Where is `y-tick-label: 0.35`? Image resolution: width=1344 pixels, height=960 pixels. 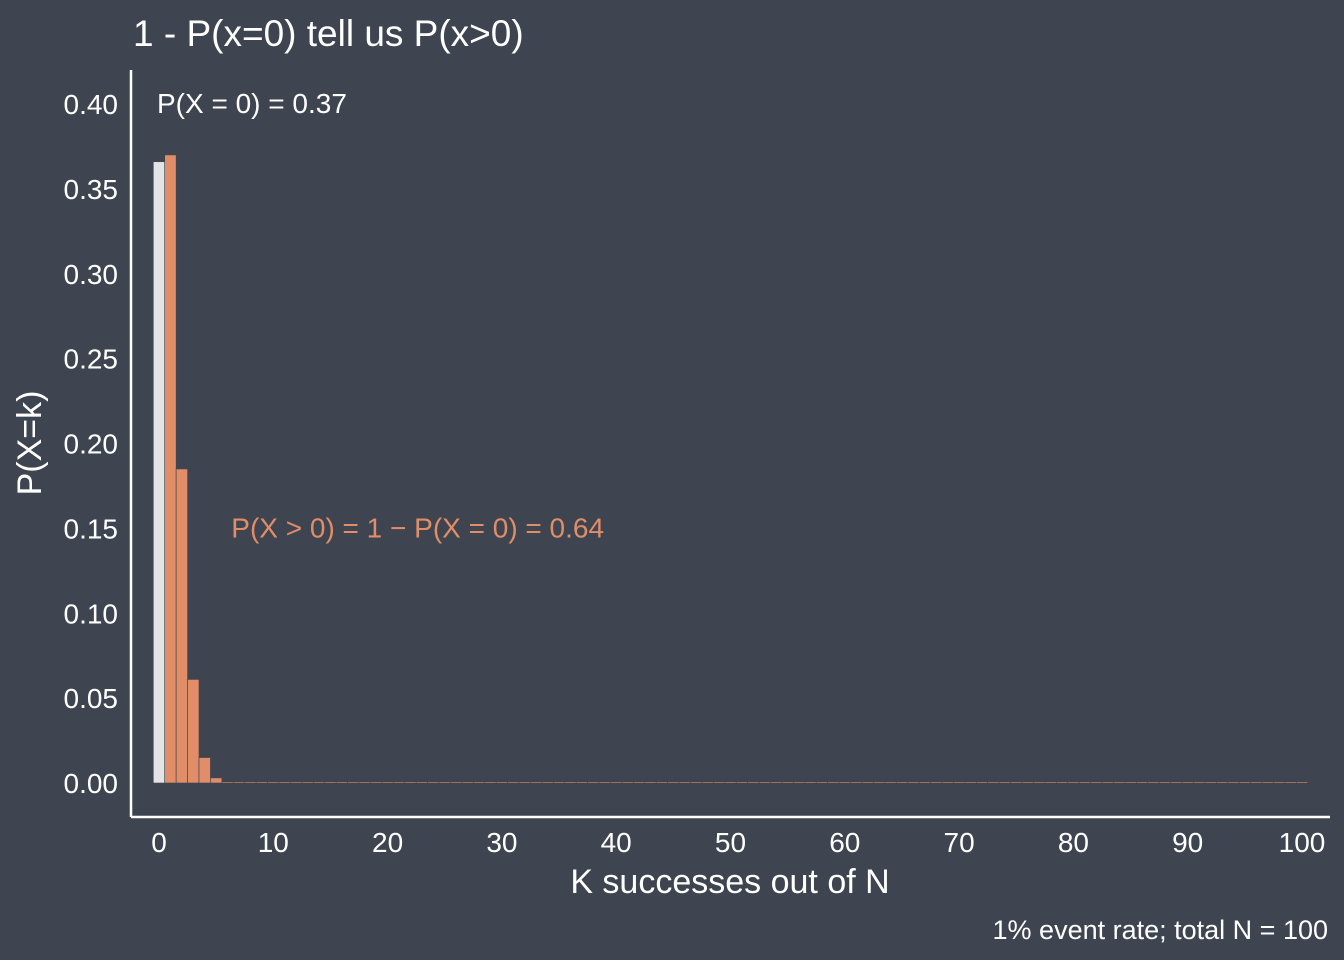 y-tick-label: 0.35 is located at coordinates (91, 189).